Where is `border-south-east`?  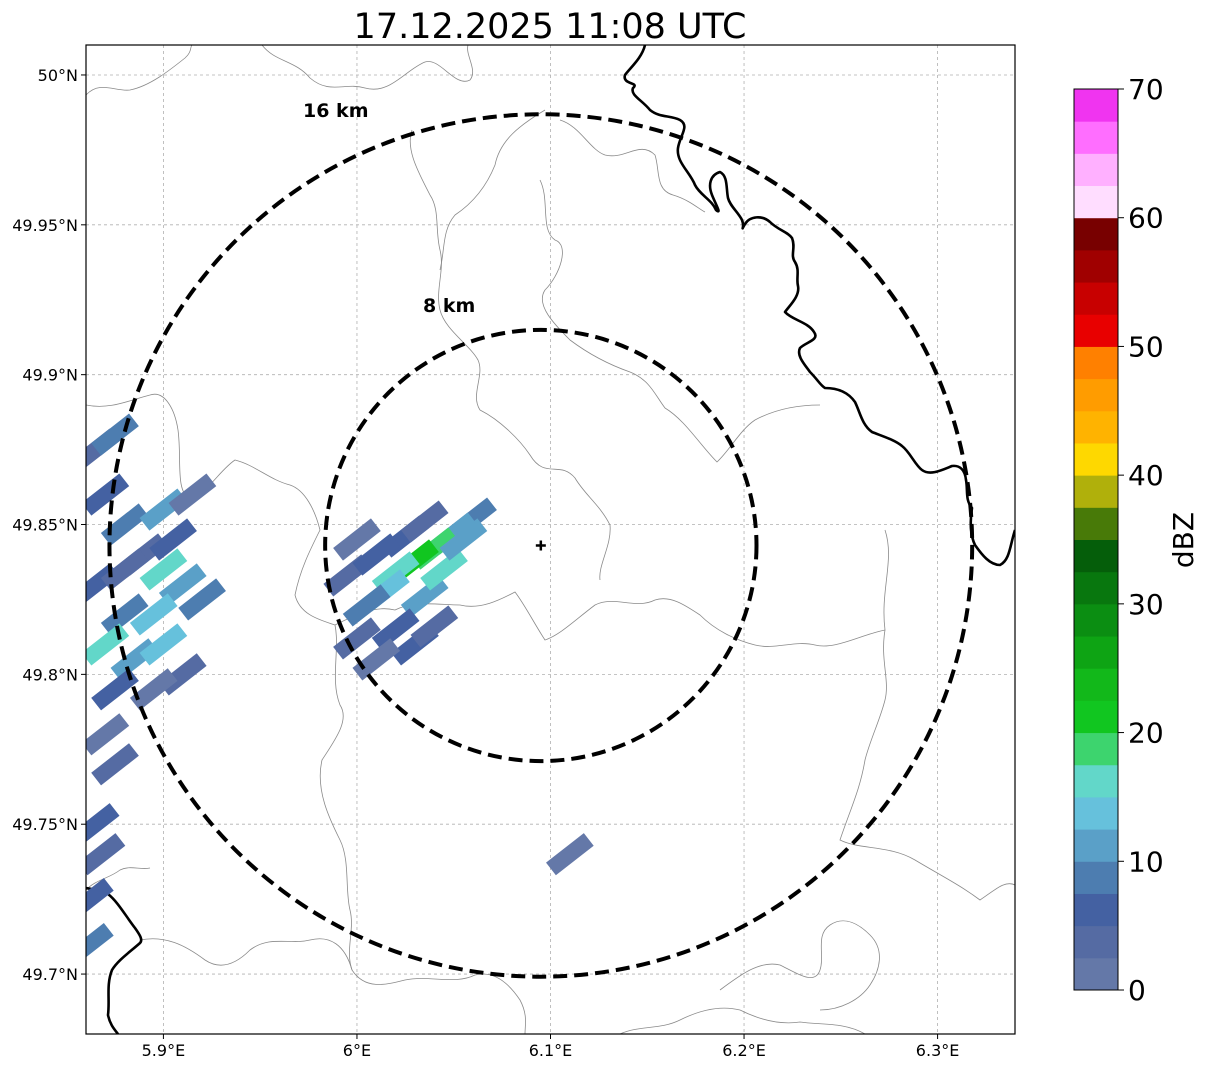
border-south-east is located at coordinates (742, 1020).